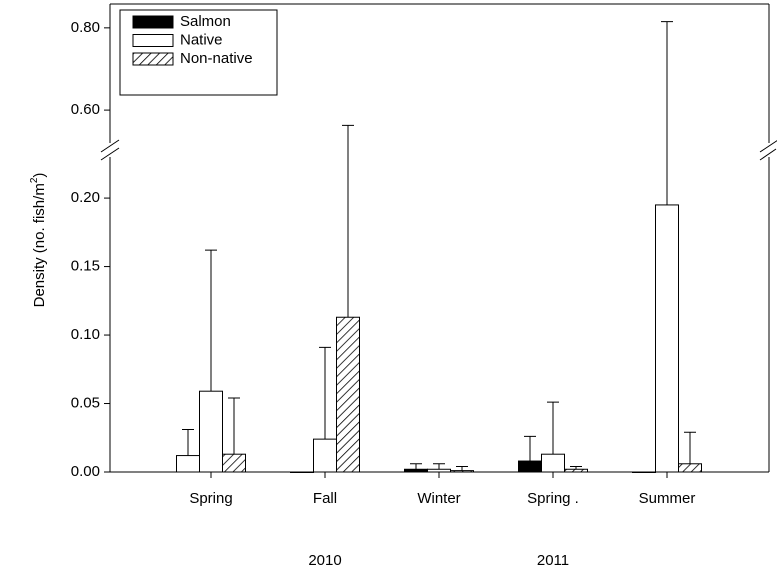 This screenshot has width=777, height=578. I want to click on x-tick-label: Summer, so click(667, 498).